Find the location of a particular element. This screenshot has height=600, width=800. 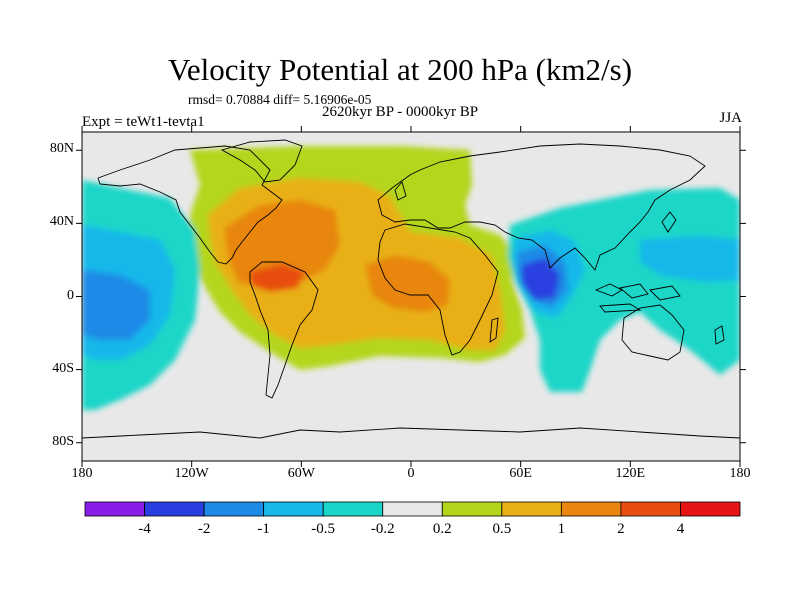

colorbar-tick-label: -0.5 is located at coordinates (323, 529).